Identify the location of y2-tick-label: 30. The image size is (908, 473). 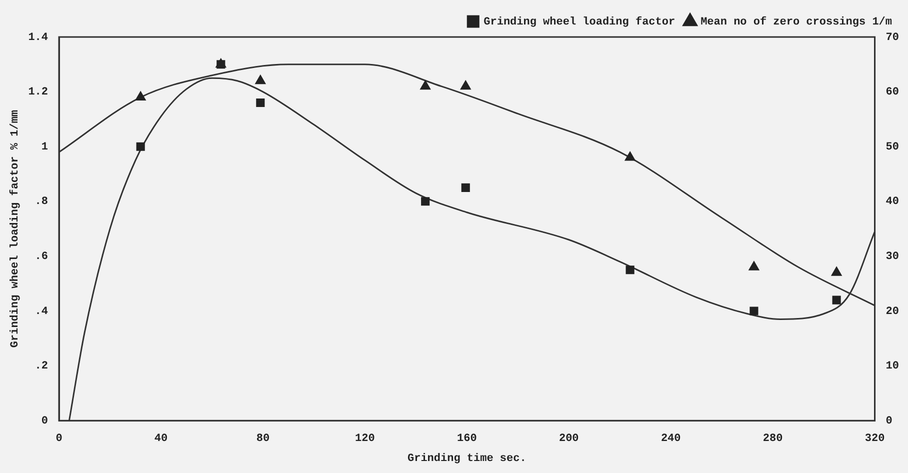
(892, 256).